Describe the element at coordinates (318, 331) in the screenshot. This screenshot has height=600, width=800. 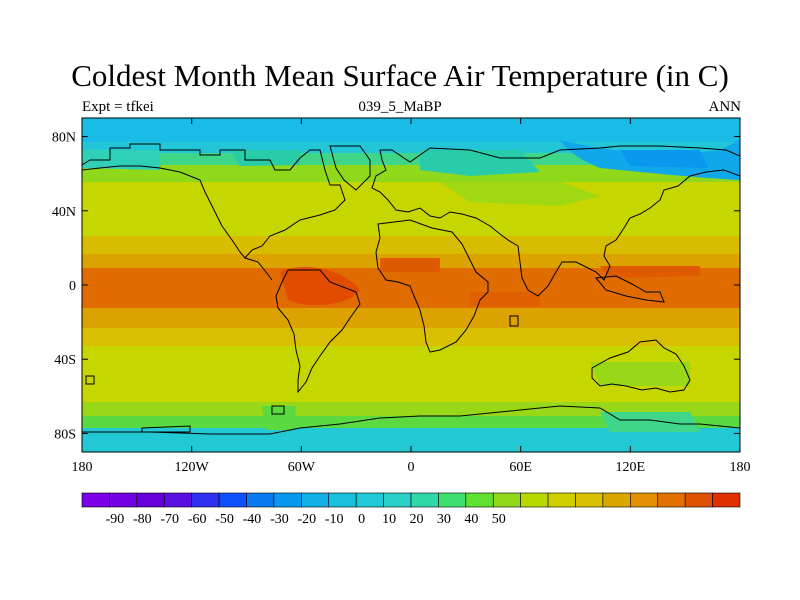
I see `south-america-outline` at that location.